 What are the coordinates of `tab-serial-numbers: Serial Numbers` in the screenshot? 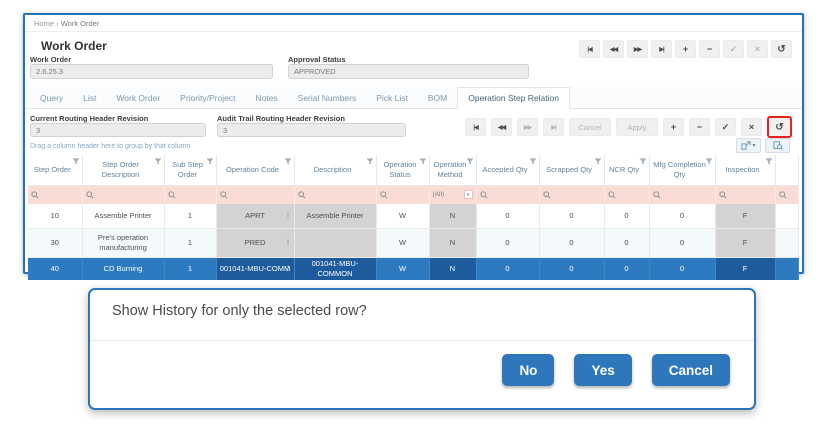 It's located at (327, 98).